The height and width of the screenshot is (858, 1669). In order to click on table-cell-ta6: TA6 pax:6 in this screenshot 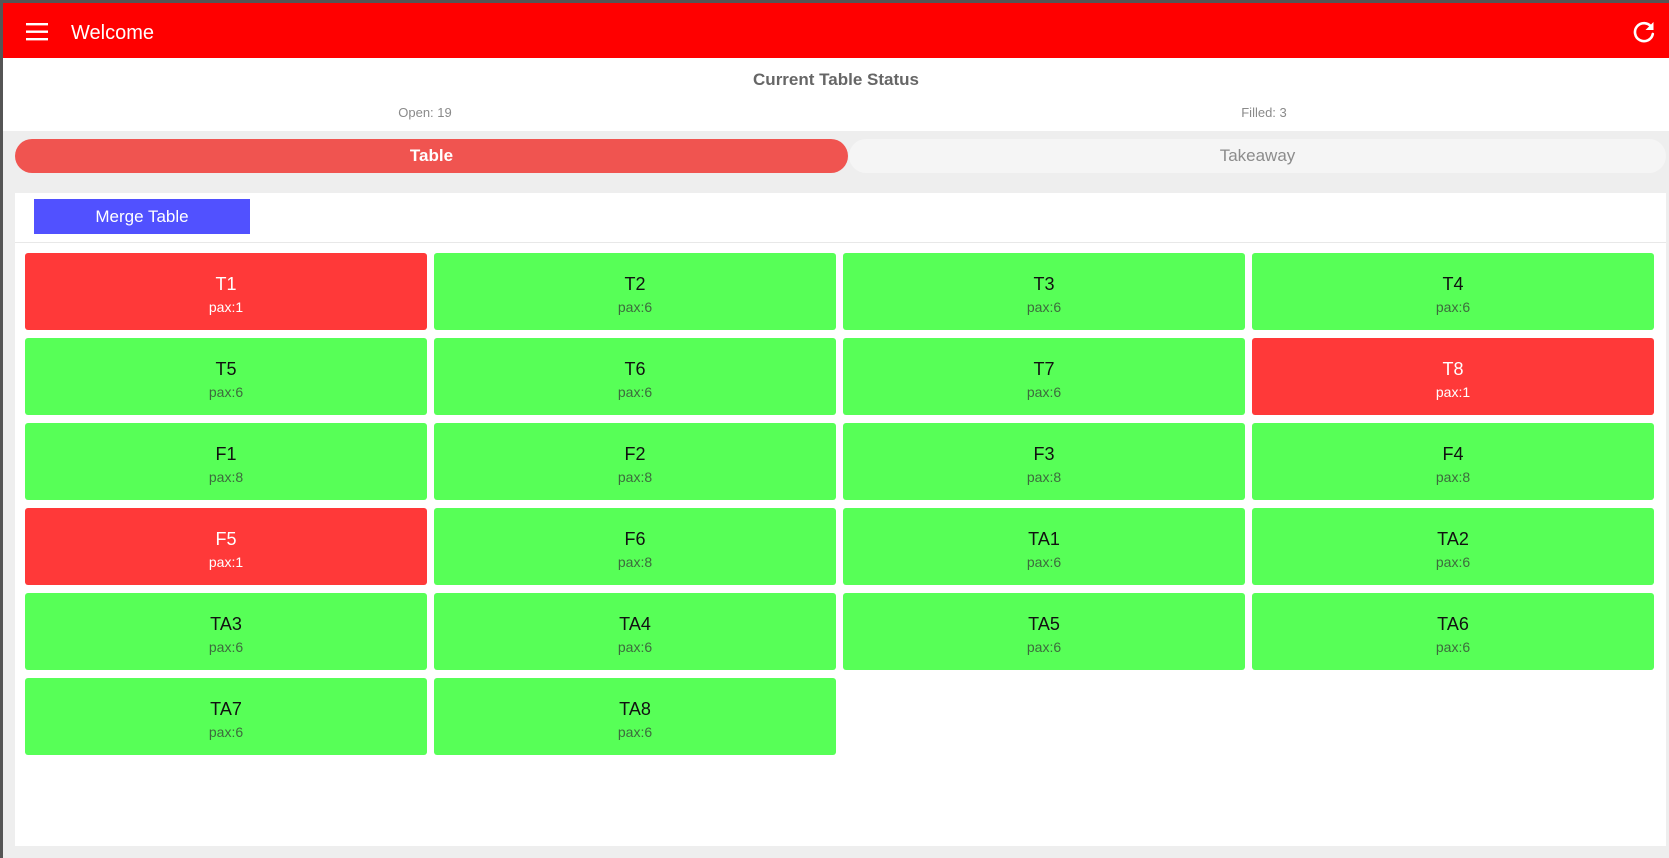, I will do `click(1453, 631)`.